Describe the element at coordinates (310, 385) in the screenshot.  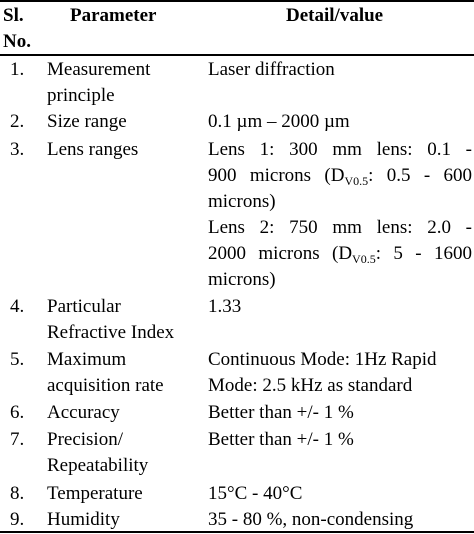
I see `row-5-detail-line2: Mode: 2.5 kHz as standard` at that location.